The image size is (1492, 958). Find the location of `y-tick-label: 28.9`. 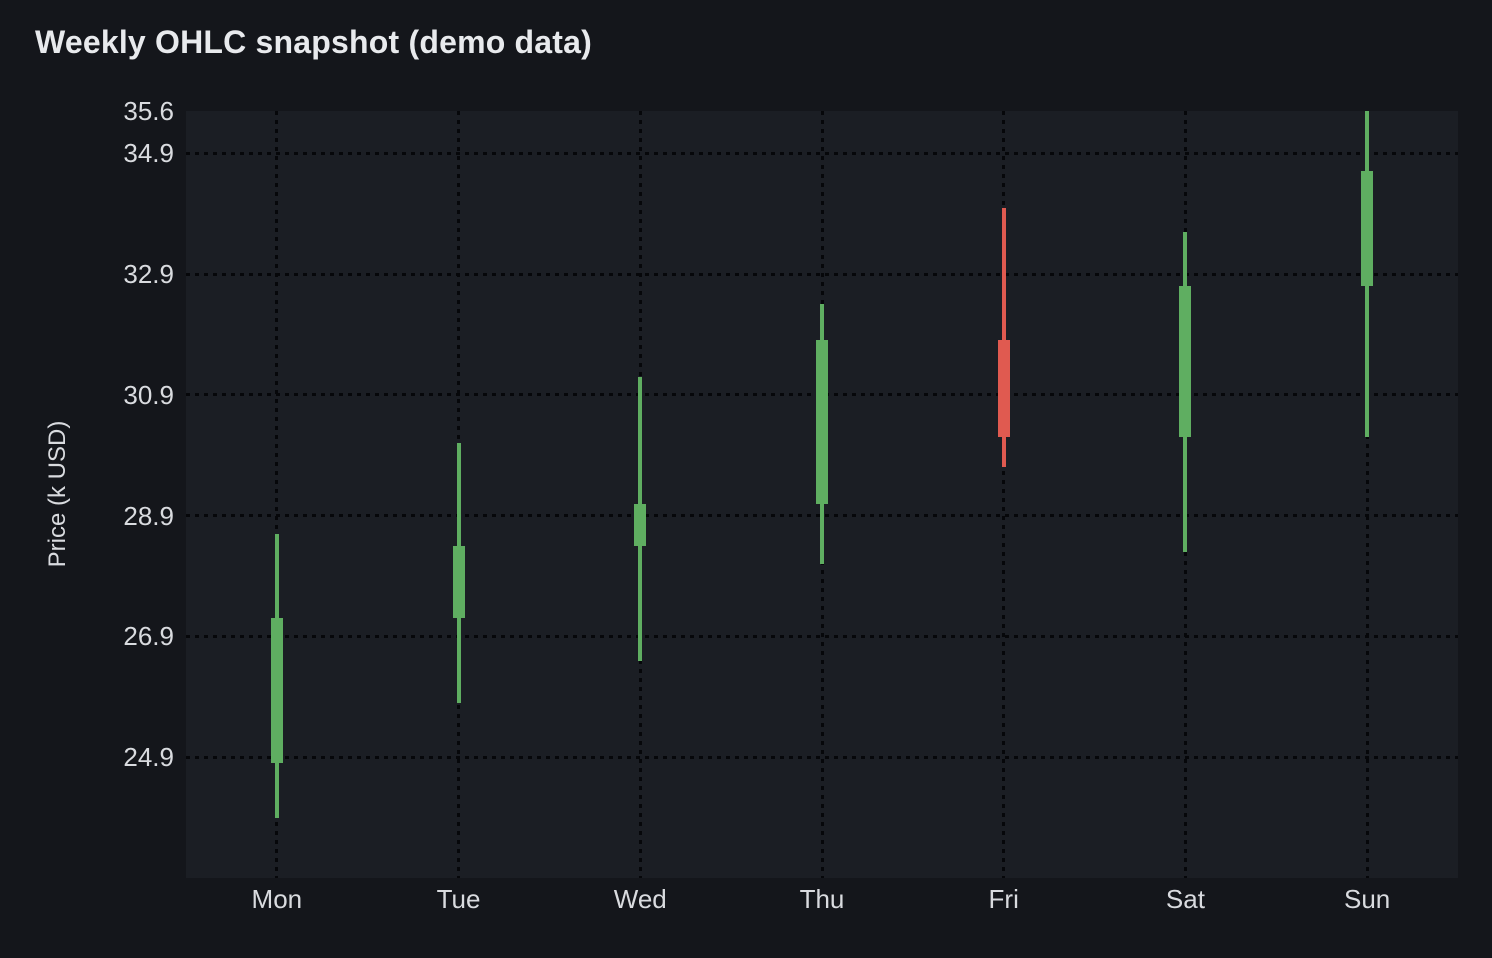

y-tick-label: 28.9 is located at coordinates (148, 515).